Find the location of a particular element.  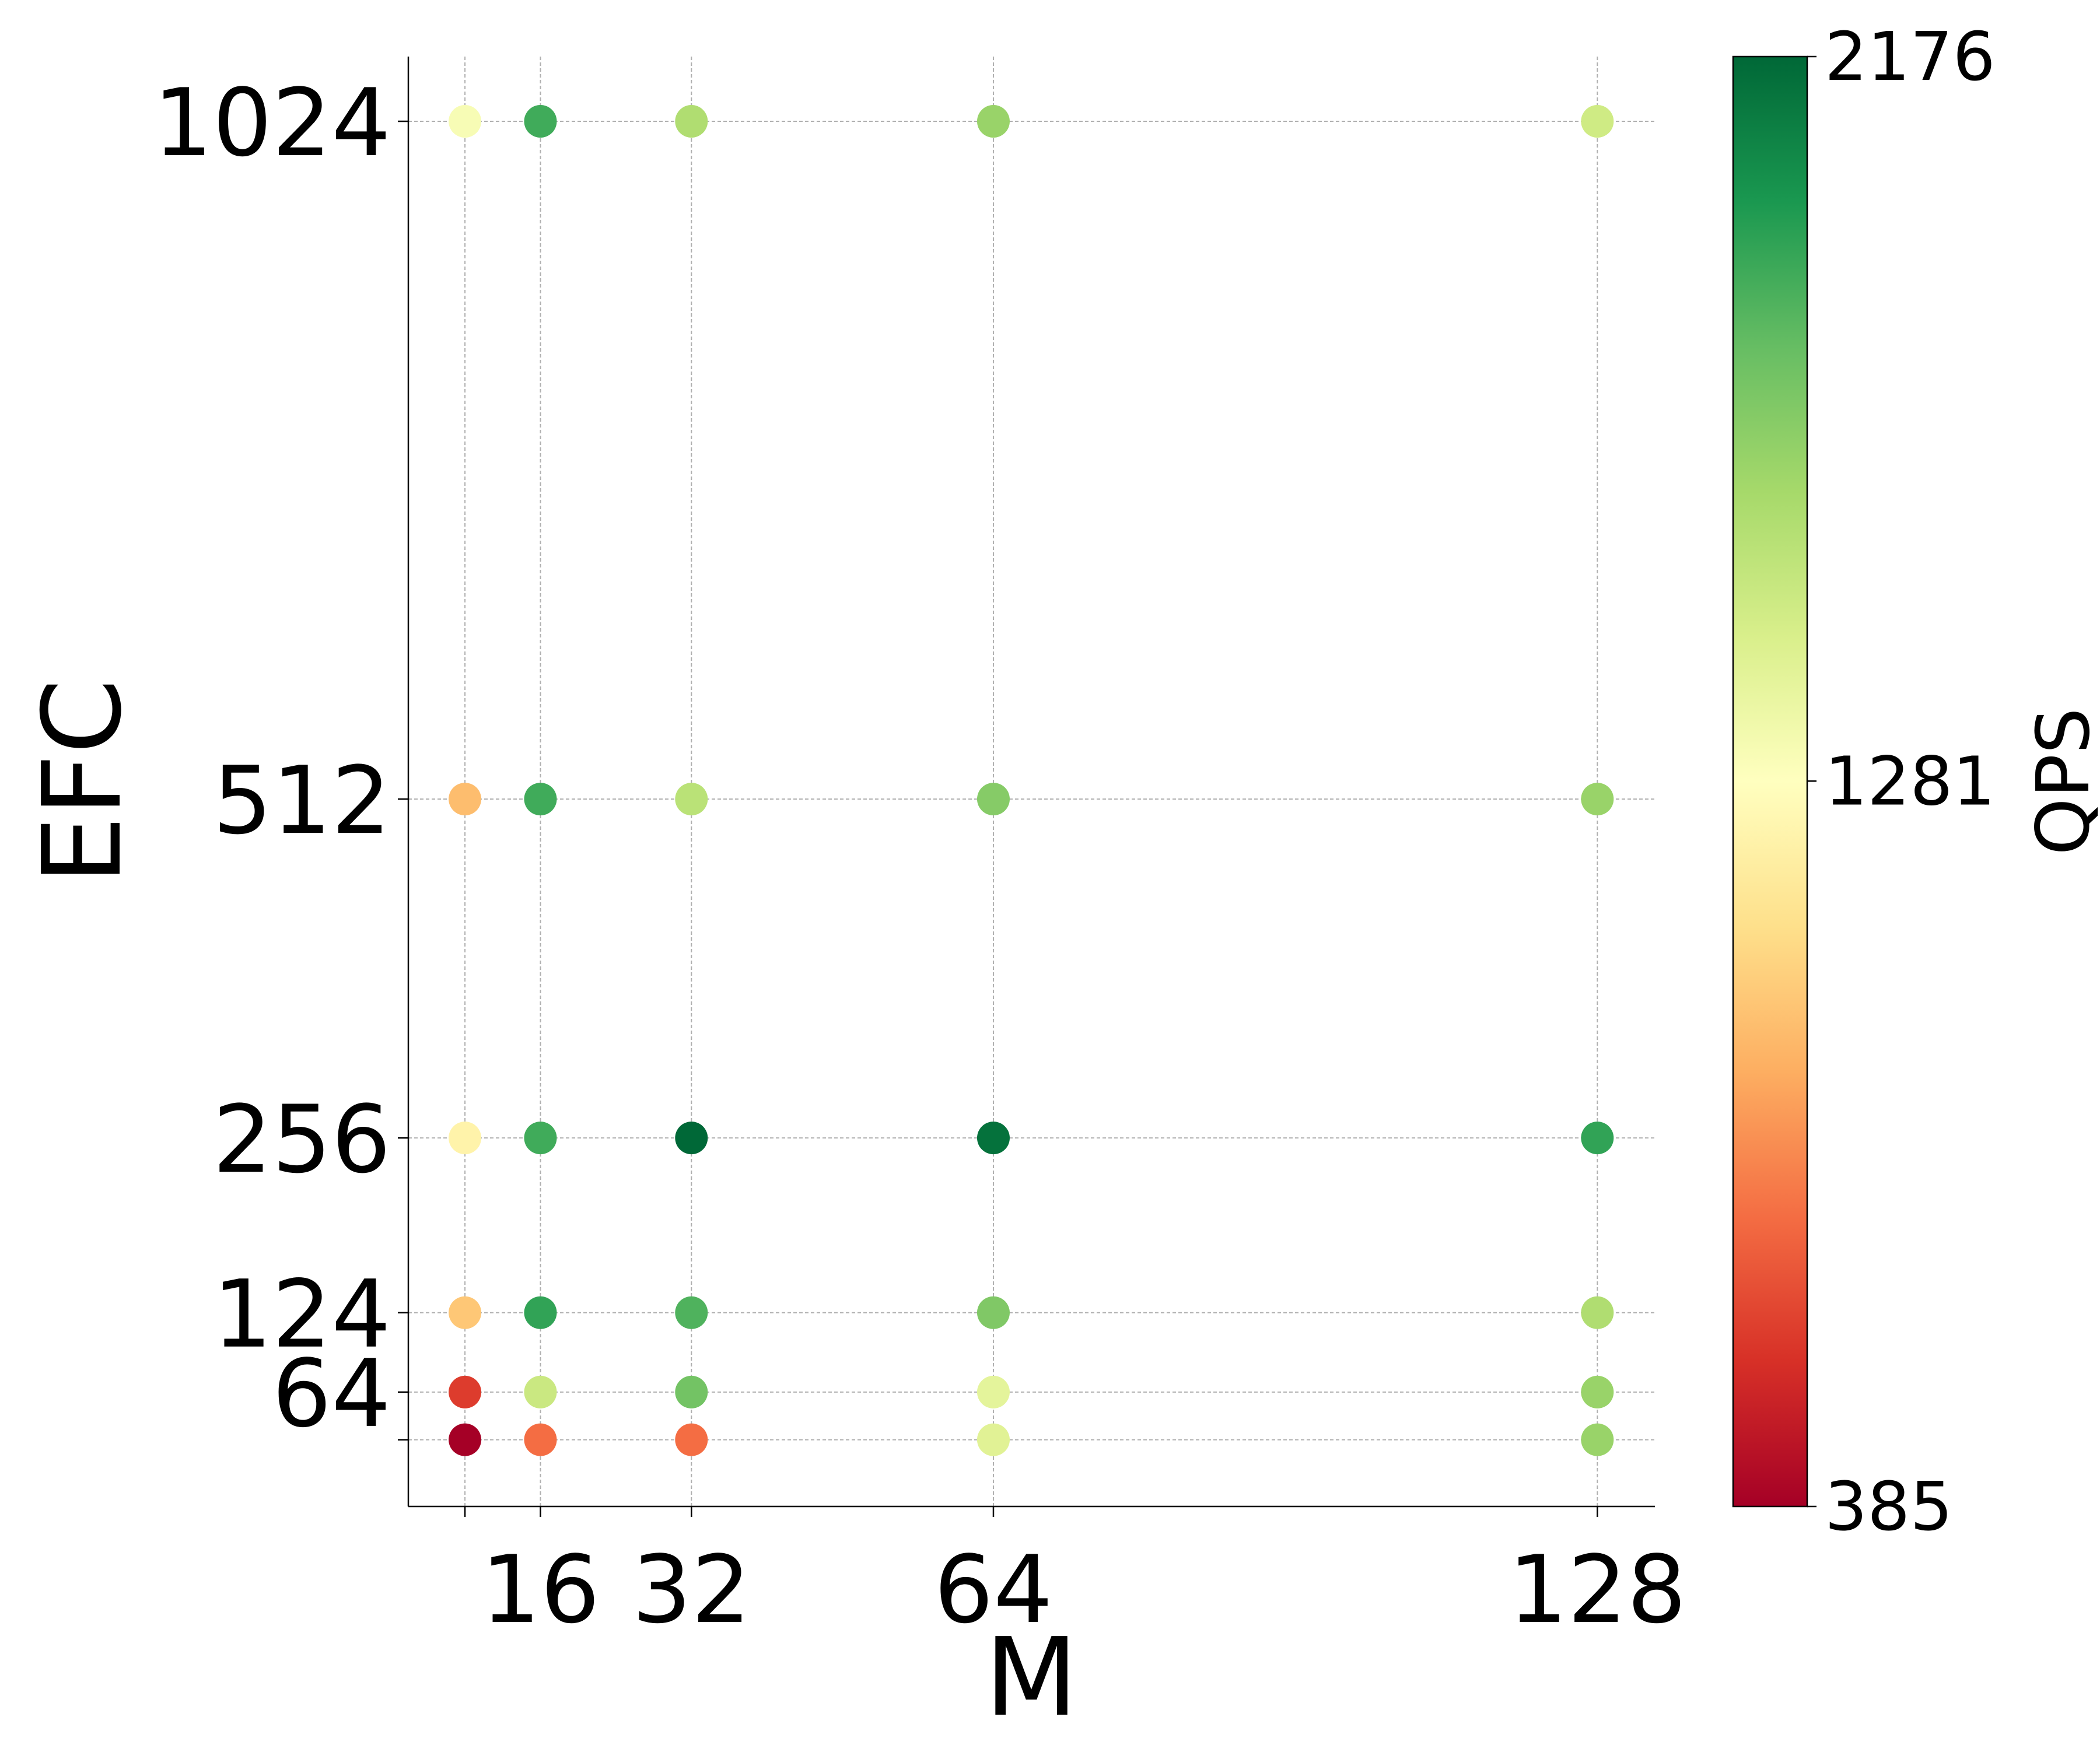

x-tick-label: 64 is located at coordinates (993, 1589).